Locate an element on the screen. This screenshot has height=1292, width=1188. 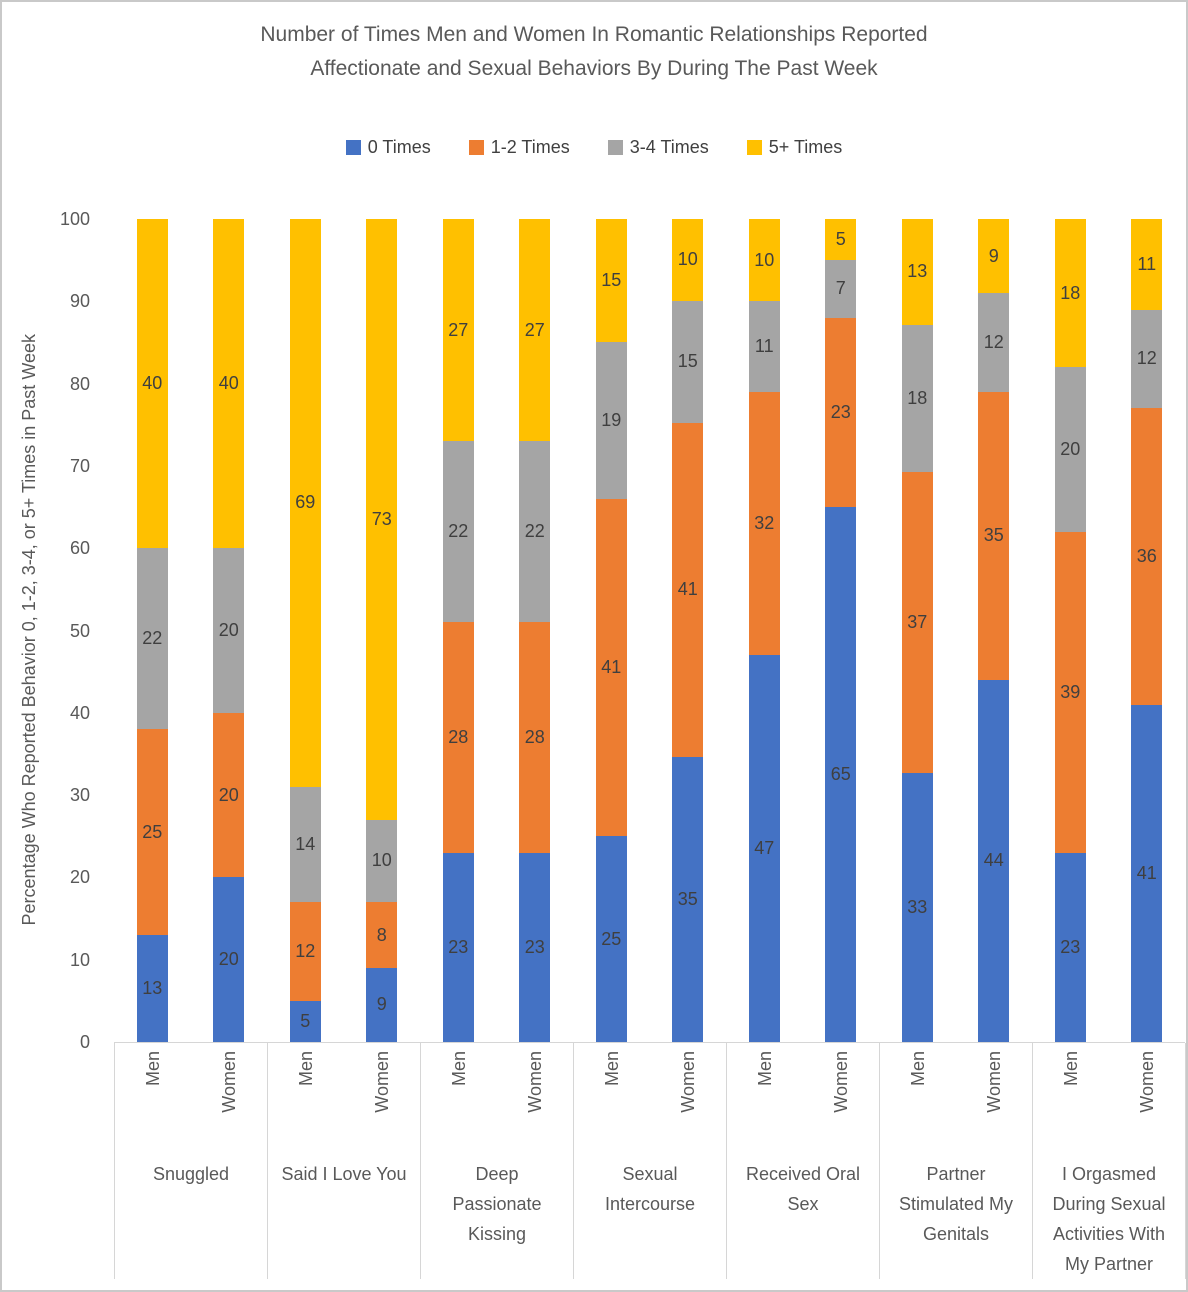
bar-value-label: 27 is located at coordinates (458, 329).